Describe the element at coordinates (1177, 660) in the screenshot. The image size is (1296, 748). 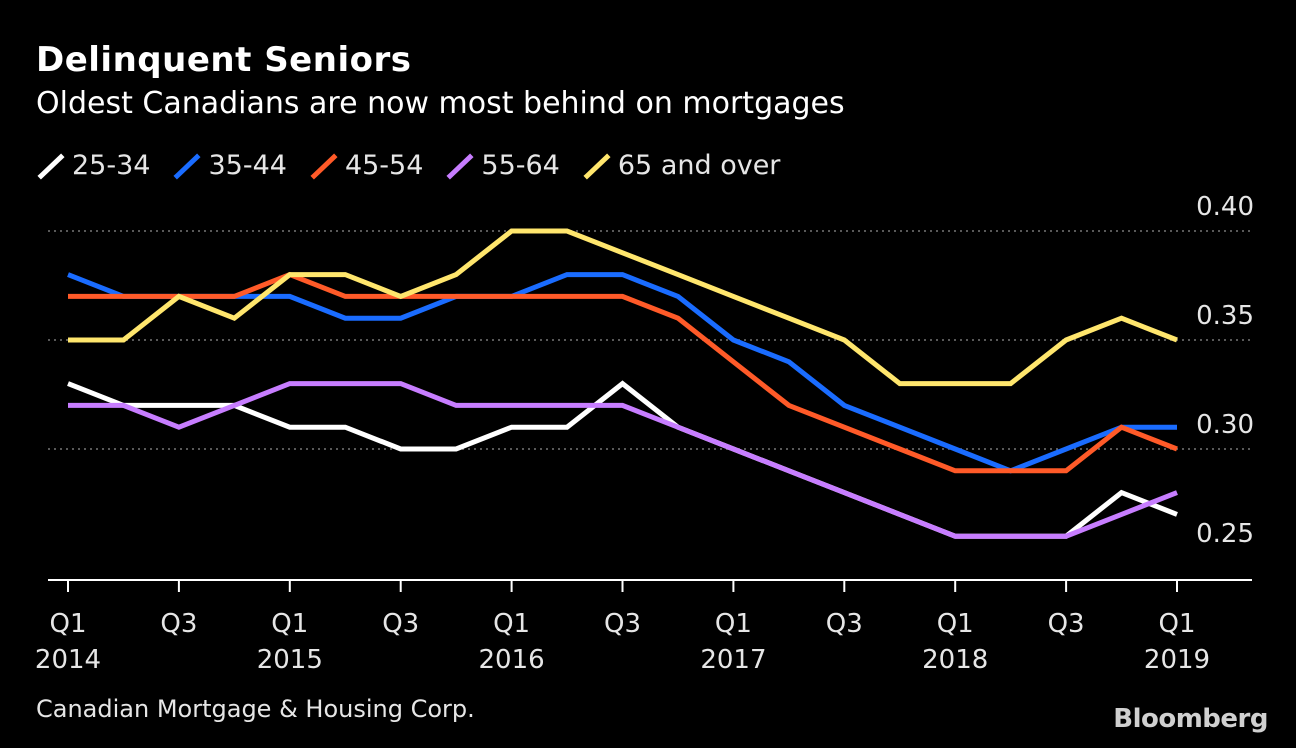
I see `x-tick-year-label: 2019` at that location.